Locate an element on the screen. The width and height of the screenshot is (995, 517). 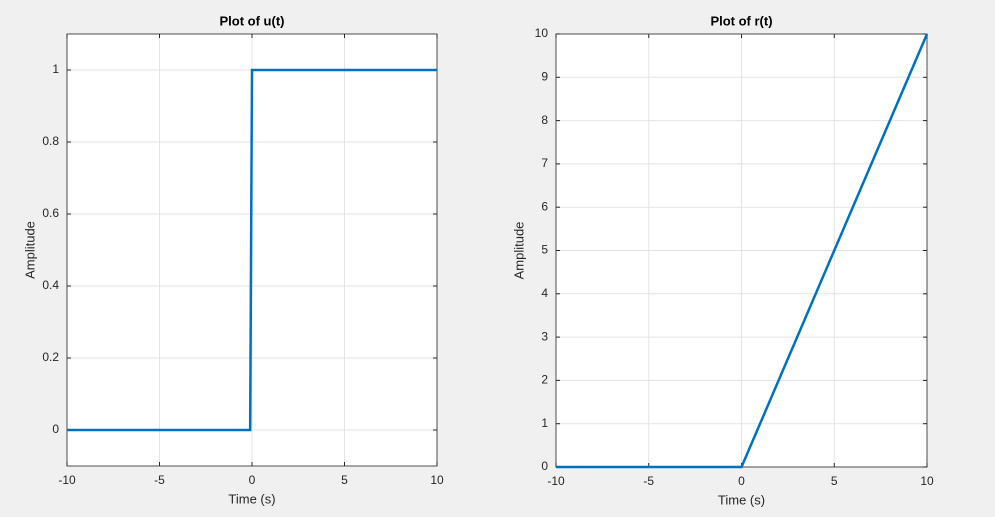
y-tick-label: 0.4 is located at coordinates (50, 285).